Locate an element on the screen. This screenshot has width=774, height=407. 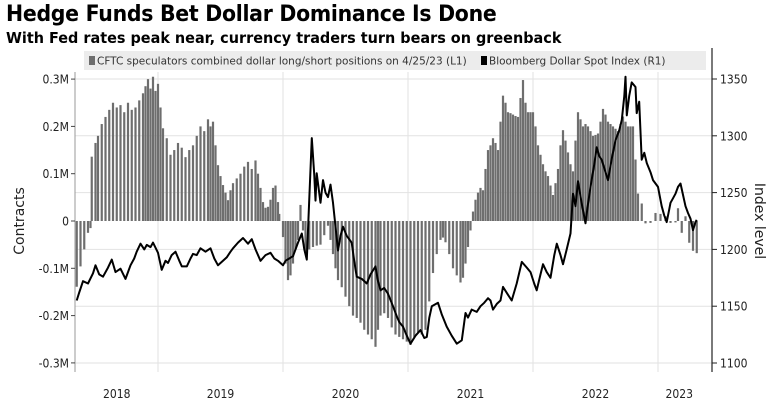
x-axis-tick-label: 2018 is located at coordinates (117, 394).